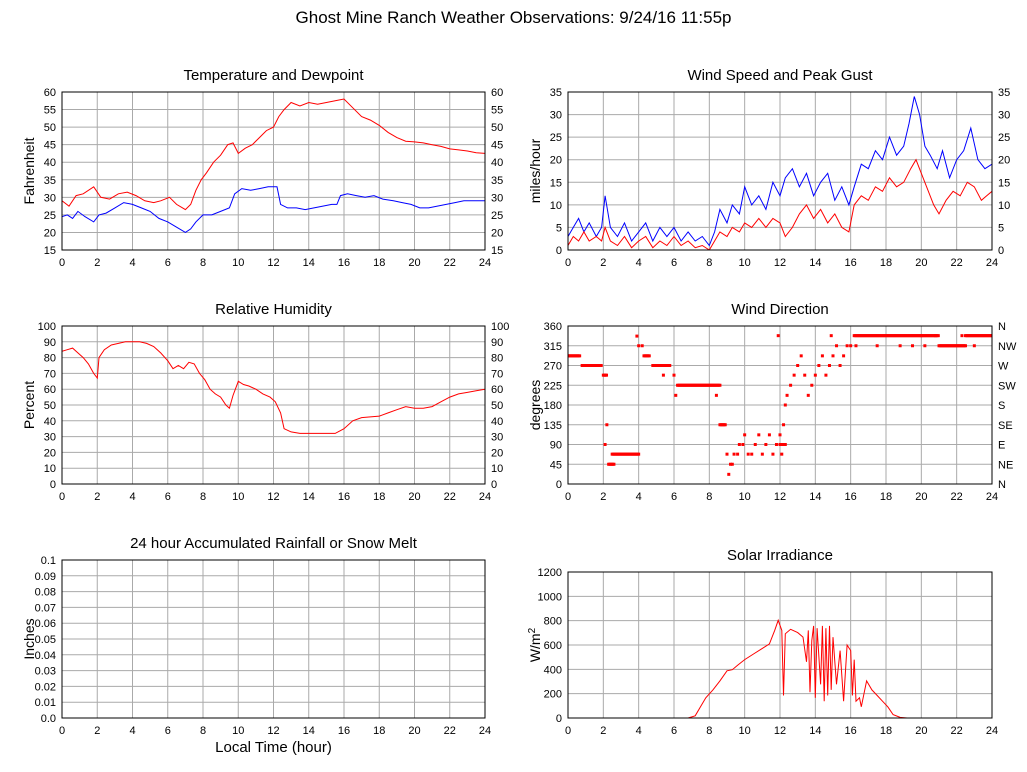 Image resolution: width=1027 pixels, height=772 pixels. Describe the element at coordinates (238, 731) in the screenshot. I see `rain-xtick-label: 10` at that location.